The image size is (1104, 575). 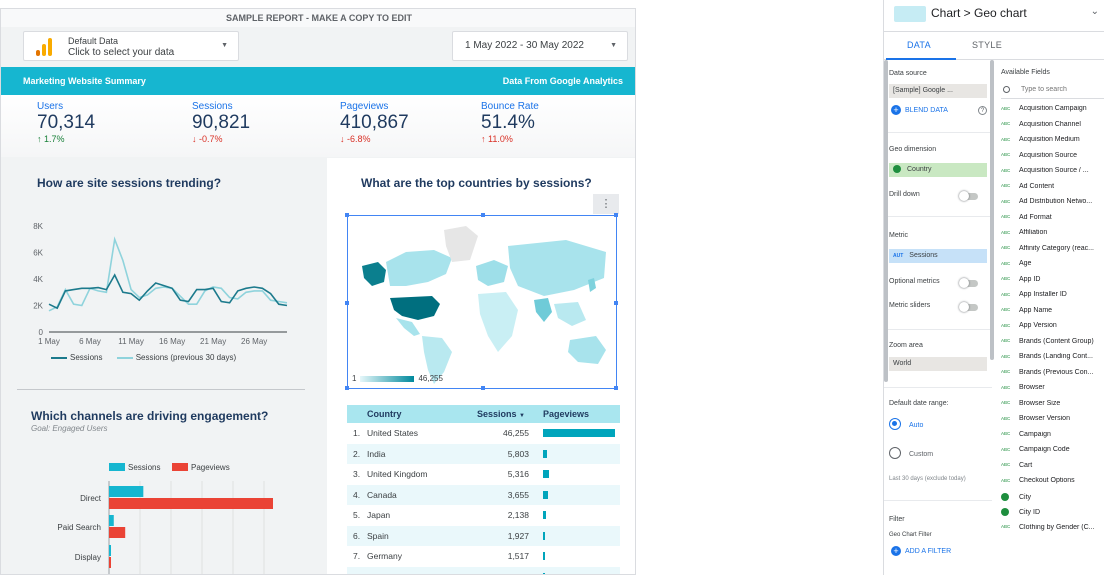 What do you see at coordinates (1052, 268) in the screenshot?
I see `field-item: ABC Age` at bounding box center [1052, 268].